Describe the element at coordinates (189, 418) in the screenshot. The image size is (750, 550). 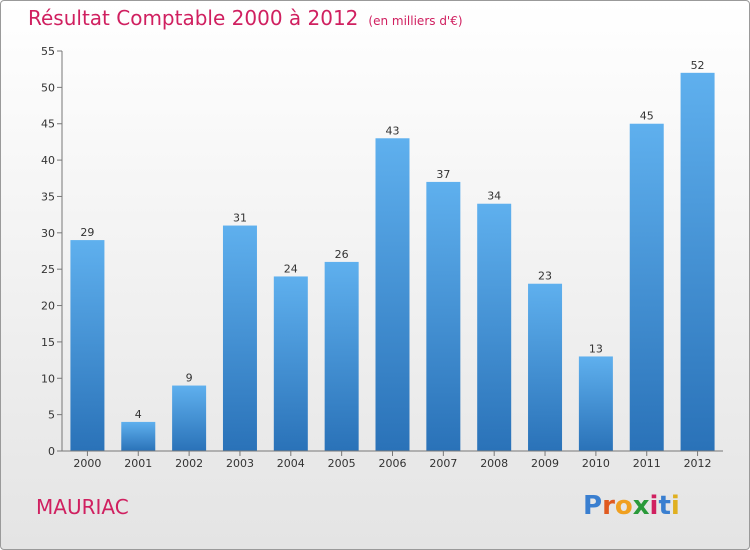
I see `bar-2002` at that location.